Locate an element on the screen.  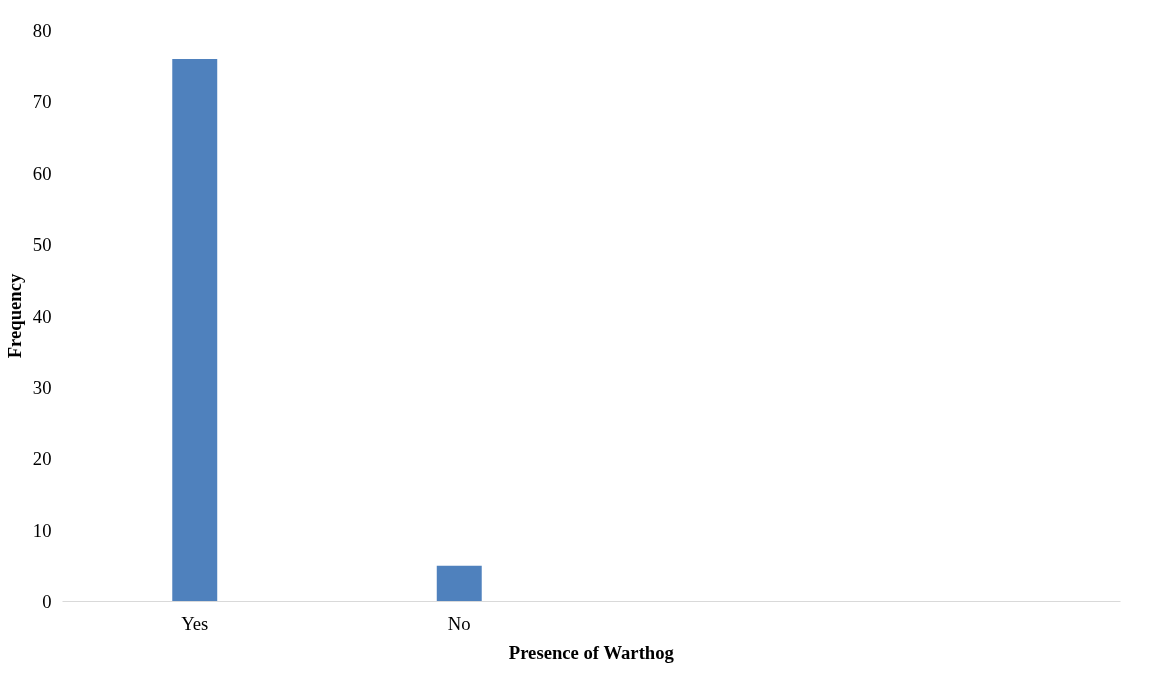
y-axis-title: Frequency is located at coordinates (14, 316).